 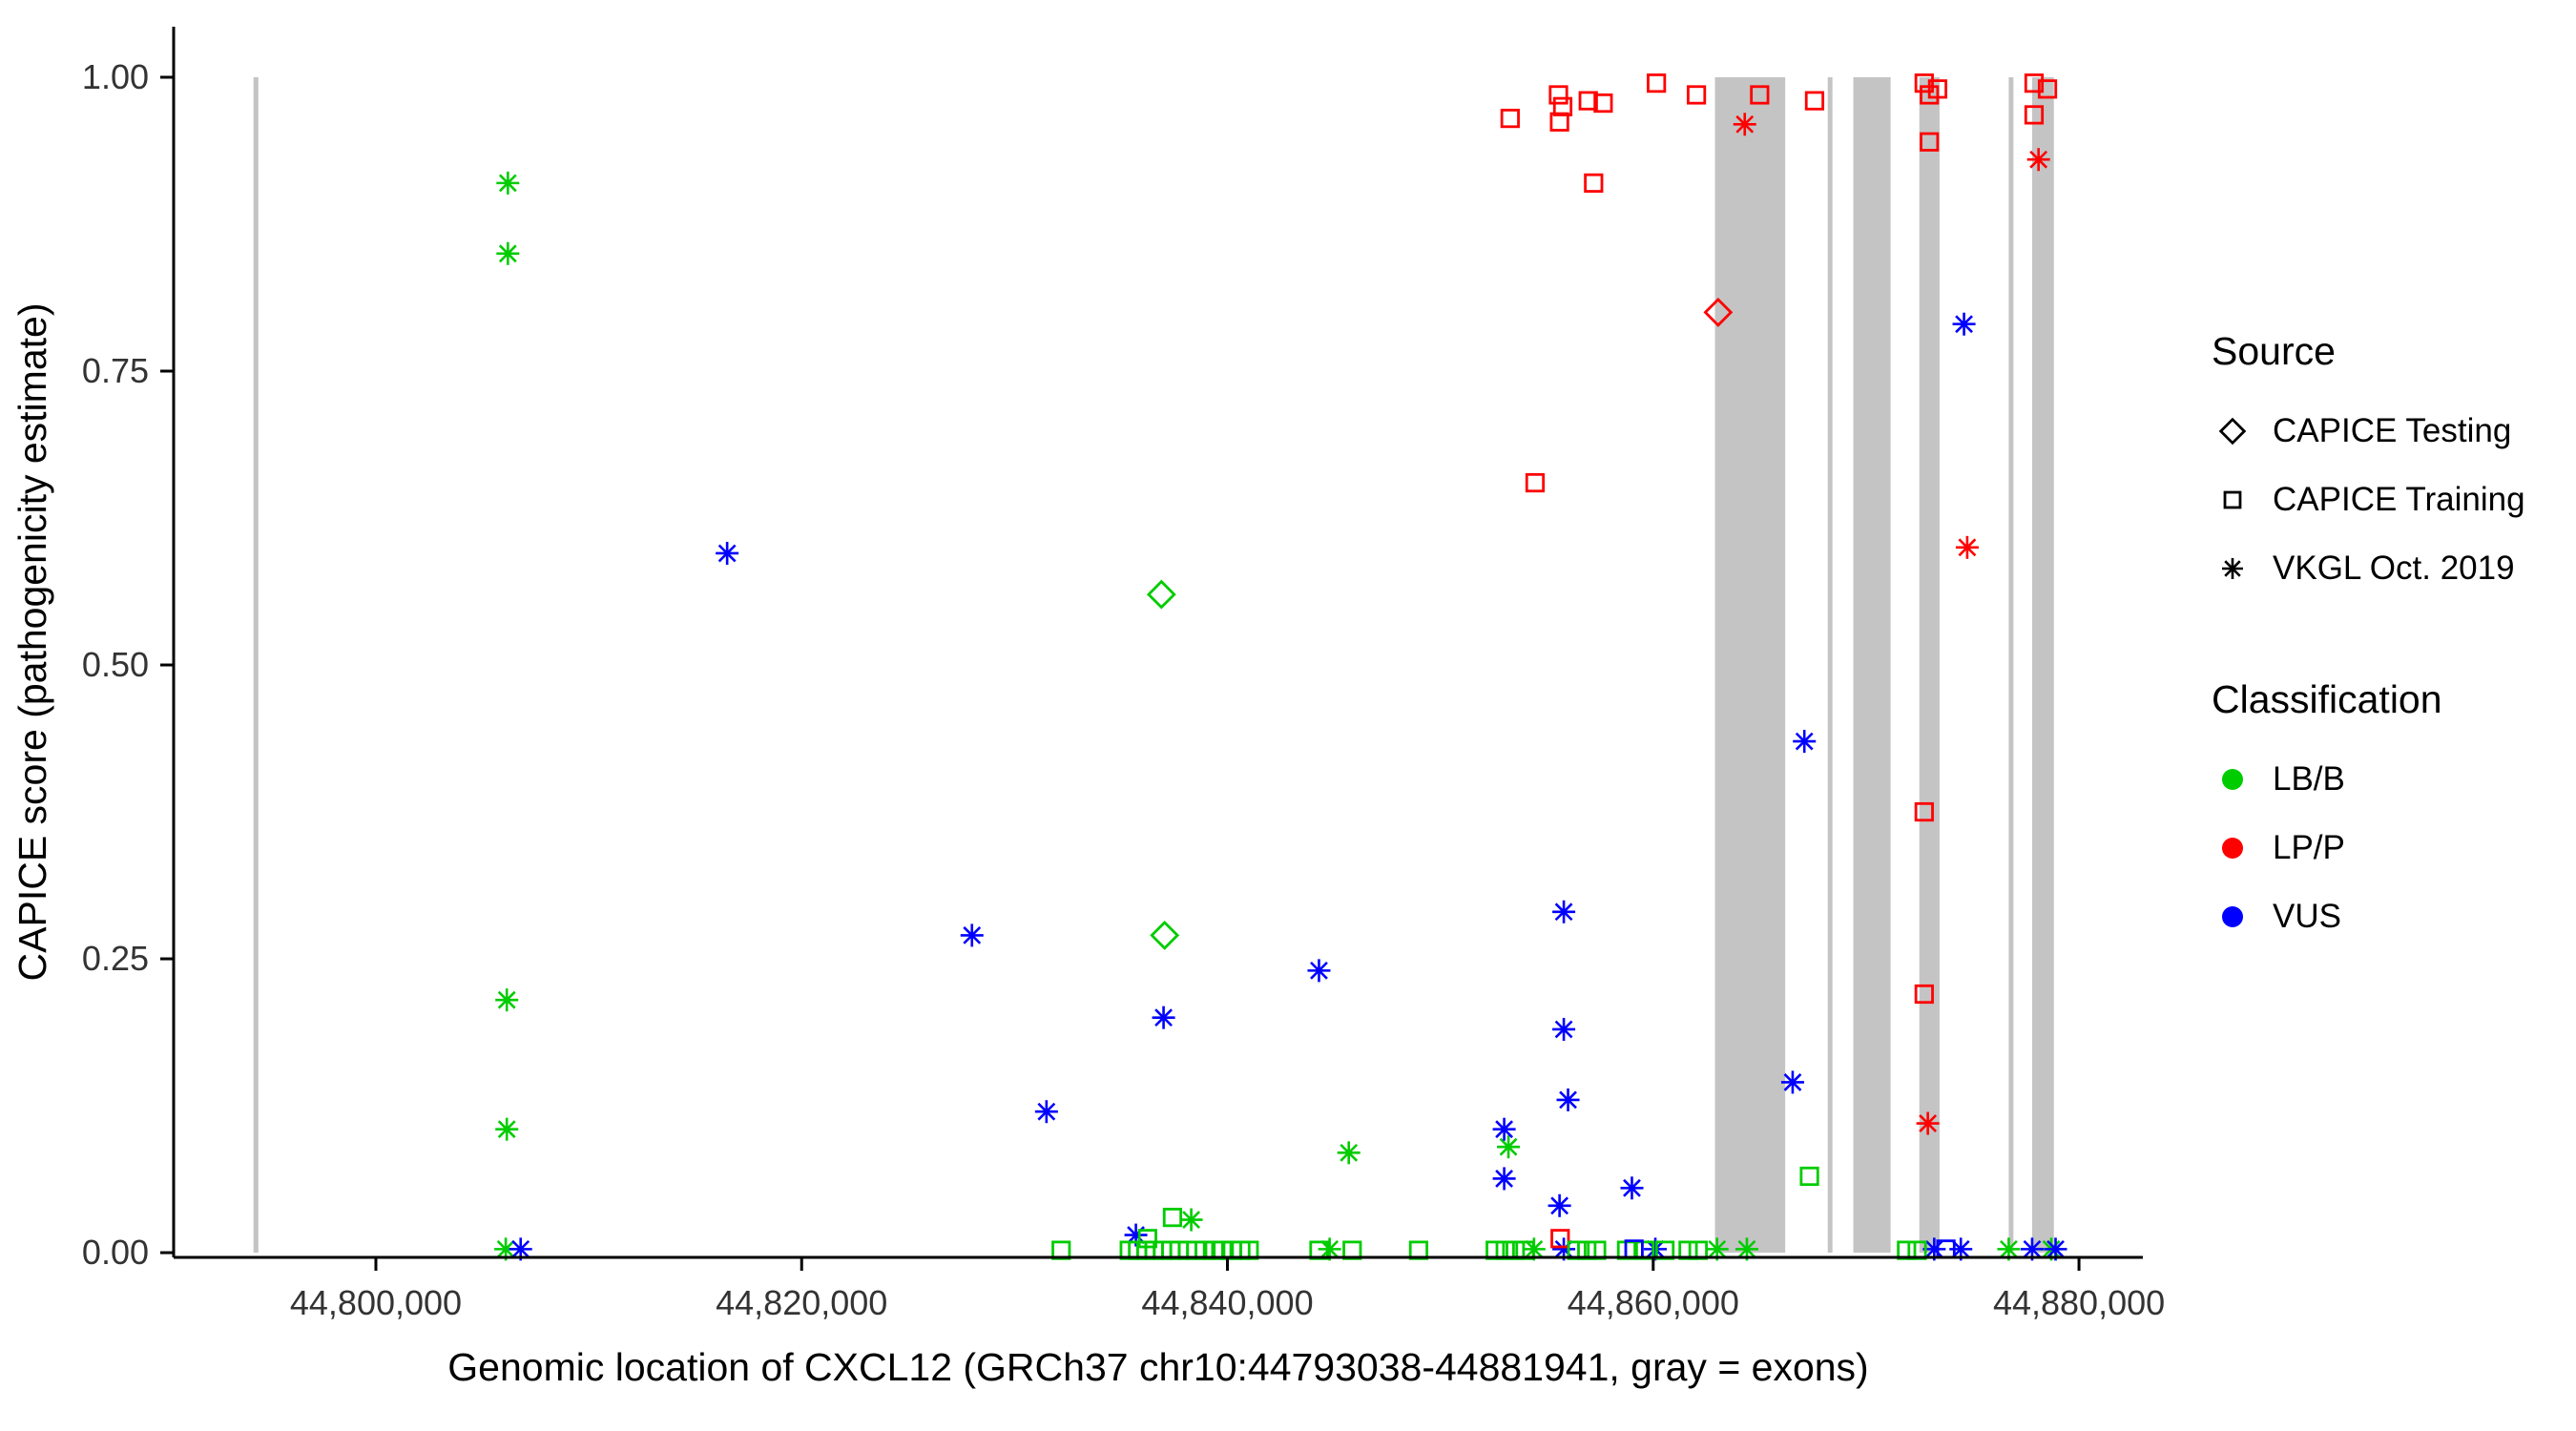 What do you see at coordinates (376, 1302) in the screenshot?
I see `x-tick-label: 44,800,000` at bounding box center [376, 1302].